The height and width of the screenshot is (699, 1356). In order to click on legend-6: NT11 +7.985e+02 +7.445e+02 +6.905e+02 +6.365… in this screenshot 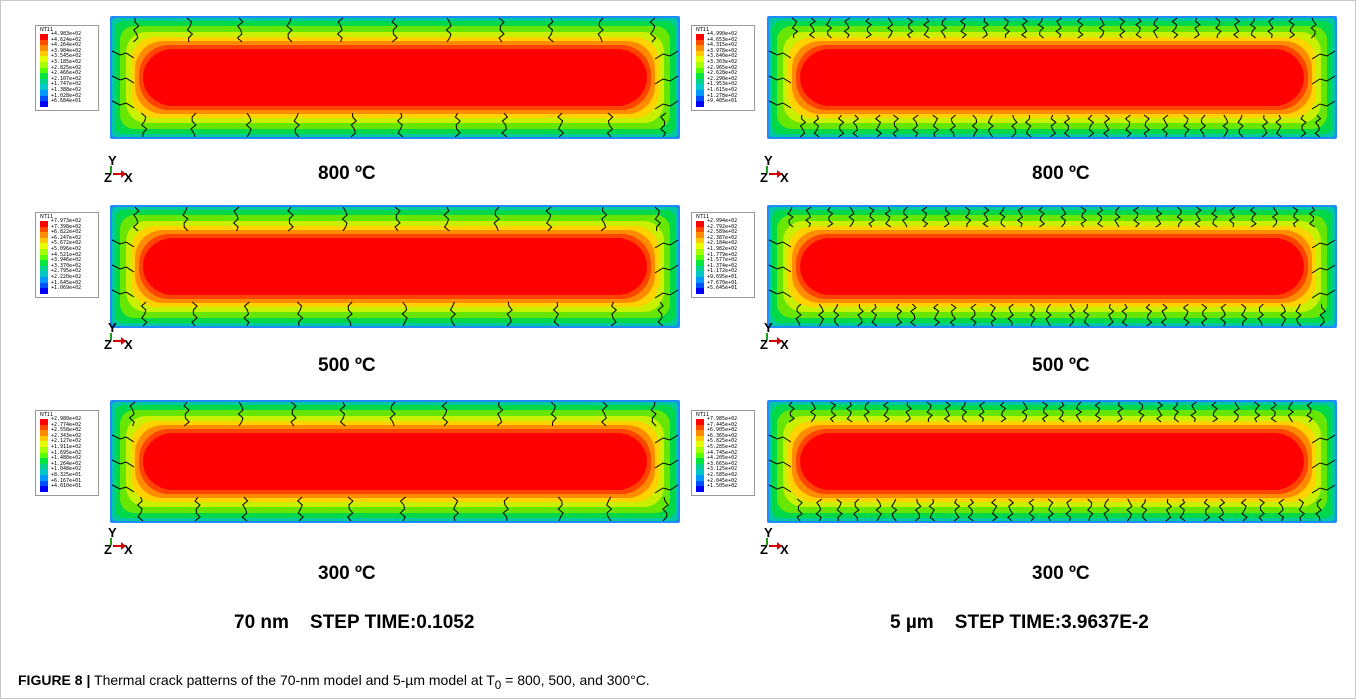, I will do `click(723, 453)`.